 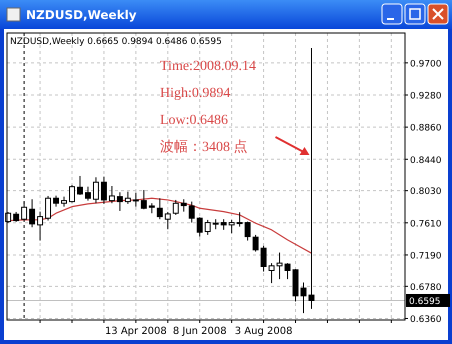 I want to click on annotation: 波幅：3408 点, so click(x=204, y=147).